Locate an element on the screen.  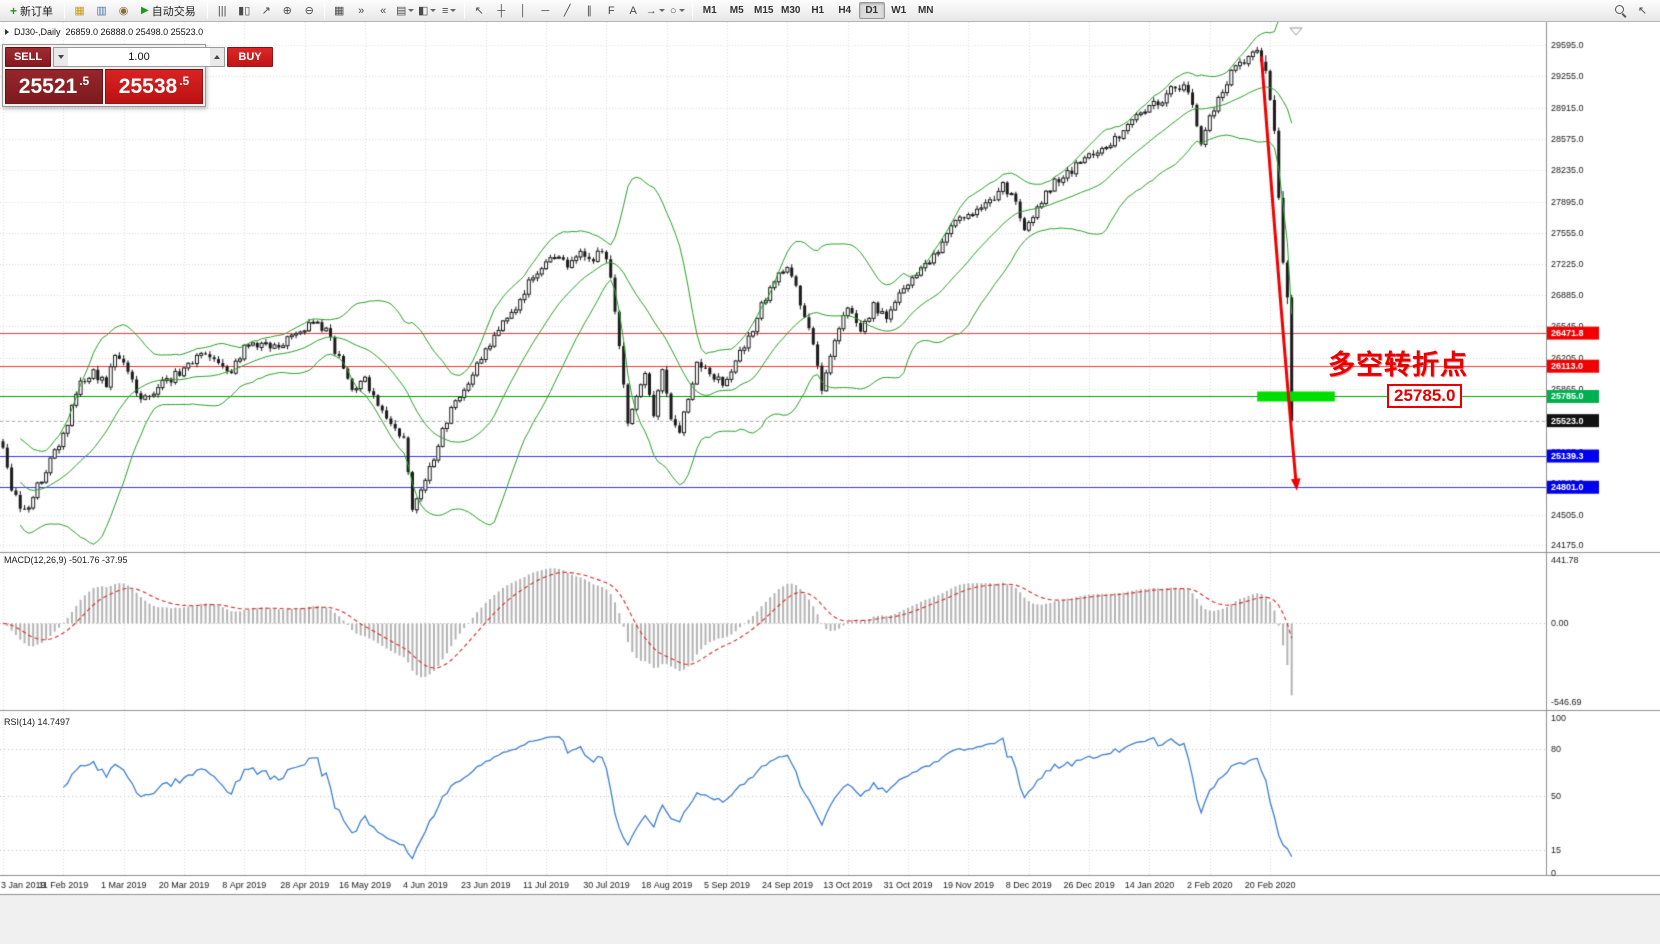
toolbar-group-right: ↖ is located at coordinates (1633, 10).